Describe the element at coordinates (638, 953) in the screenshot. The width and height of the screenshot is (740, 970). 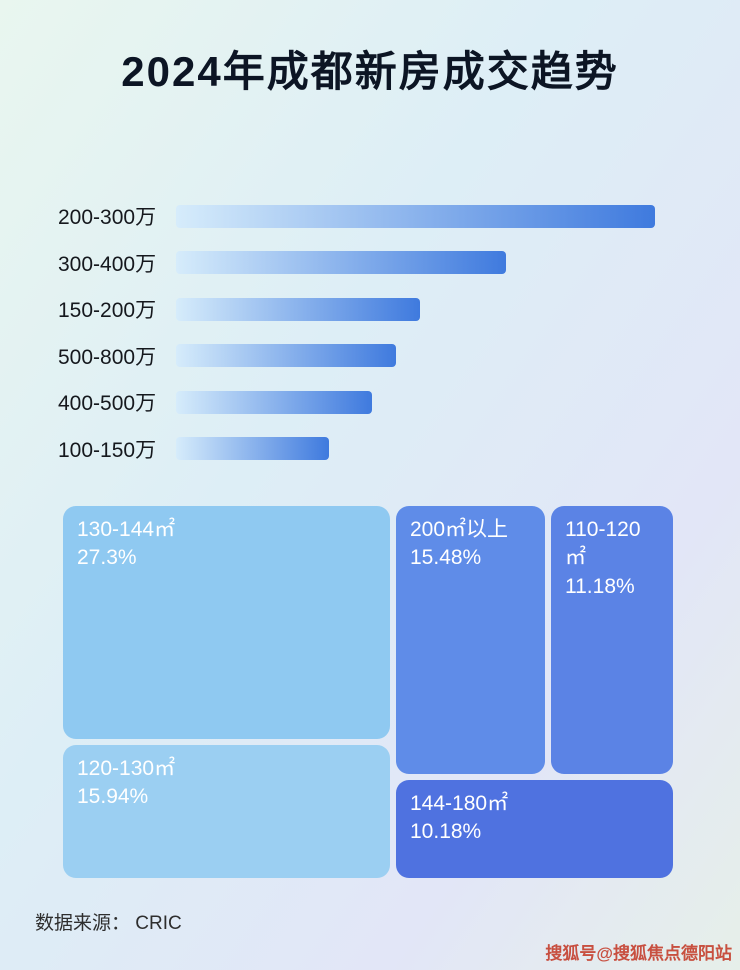
I see `watermark: 搜狐号@搜狐焦点德阳站` at that location.